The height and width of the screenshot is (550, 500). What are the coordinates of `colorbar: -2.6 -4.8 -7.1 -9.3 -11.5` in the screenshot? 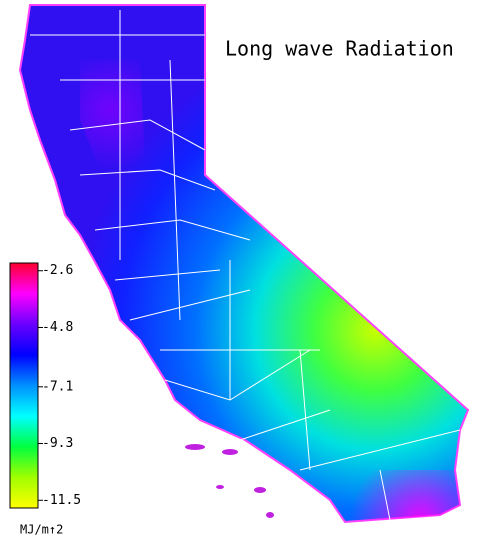 It's located at (45, 385).